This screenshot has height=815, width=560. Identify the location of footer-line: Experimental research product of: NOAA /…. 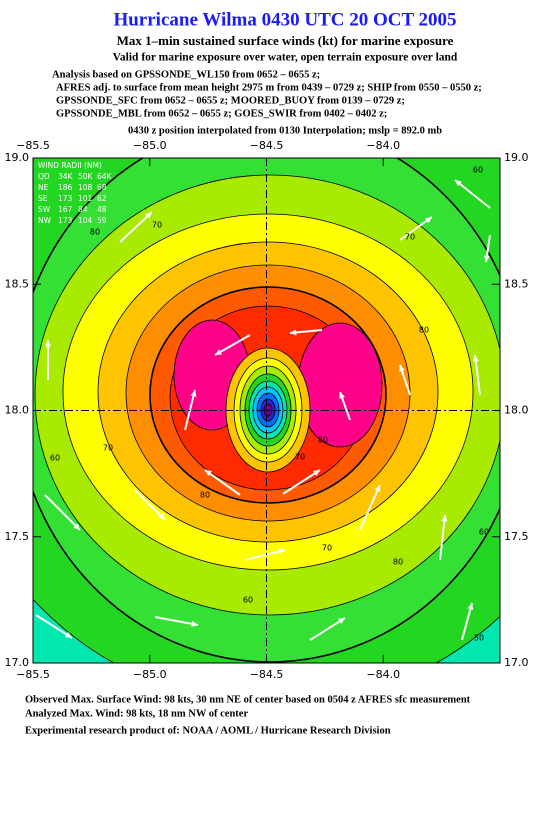
(208, 730).